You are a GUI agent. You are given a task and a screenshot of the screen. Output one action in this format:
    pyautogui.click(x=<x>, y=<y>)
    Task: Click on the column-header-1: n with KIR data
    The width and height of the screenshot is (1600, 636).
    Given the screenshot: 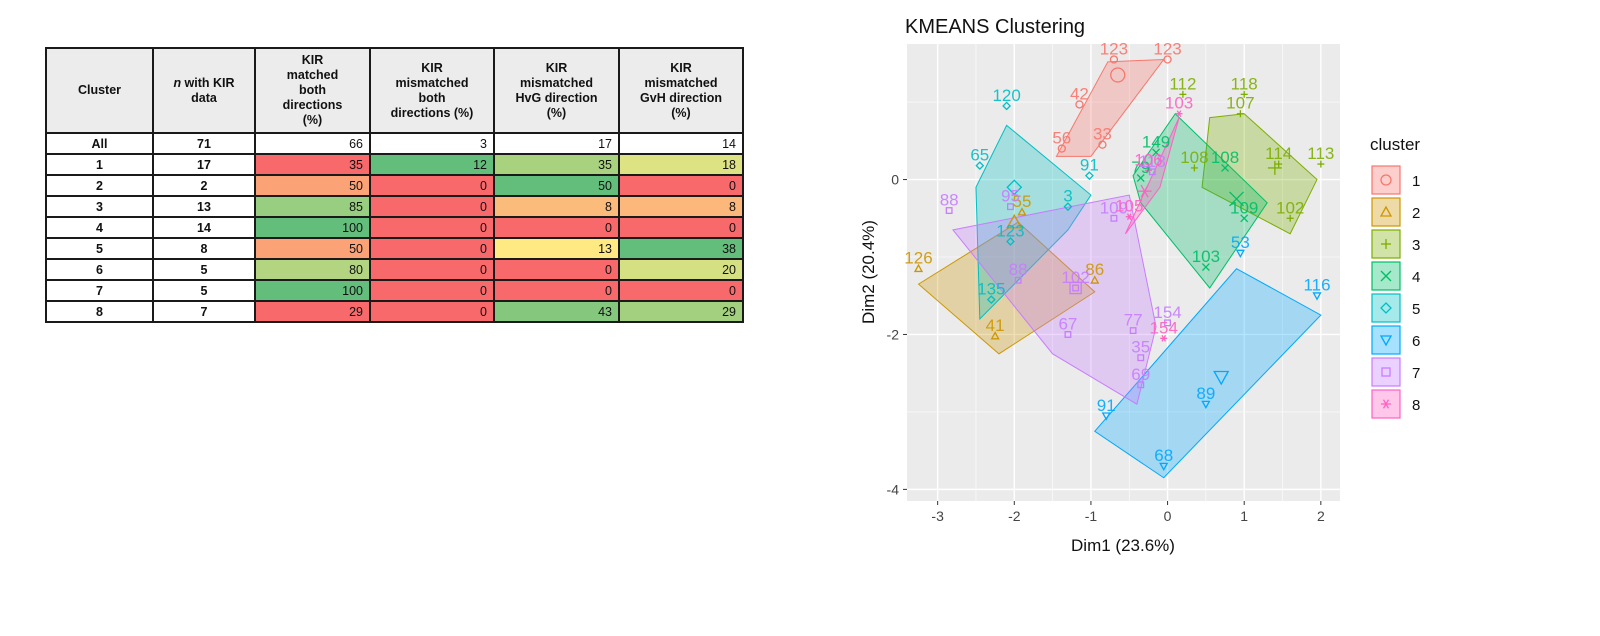 What is the action you would take?
    pyautogui.click(x=204, y=90)
    